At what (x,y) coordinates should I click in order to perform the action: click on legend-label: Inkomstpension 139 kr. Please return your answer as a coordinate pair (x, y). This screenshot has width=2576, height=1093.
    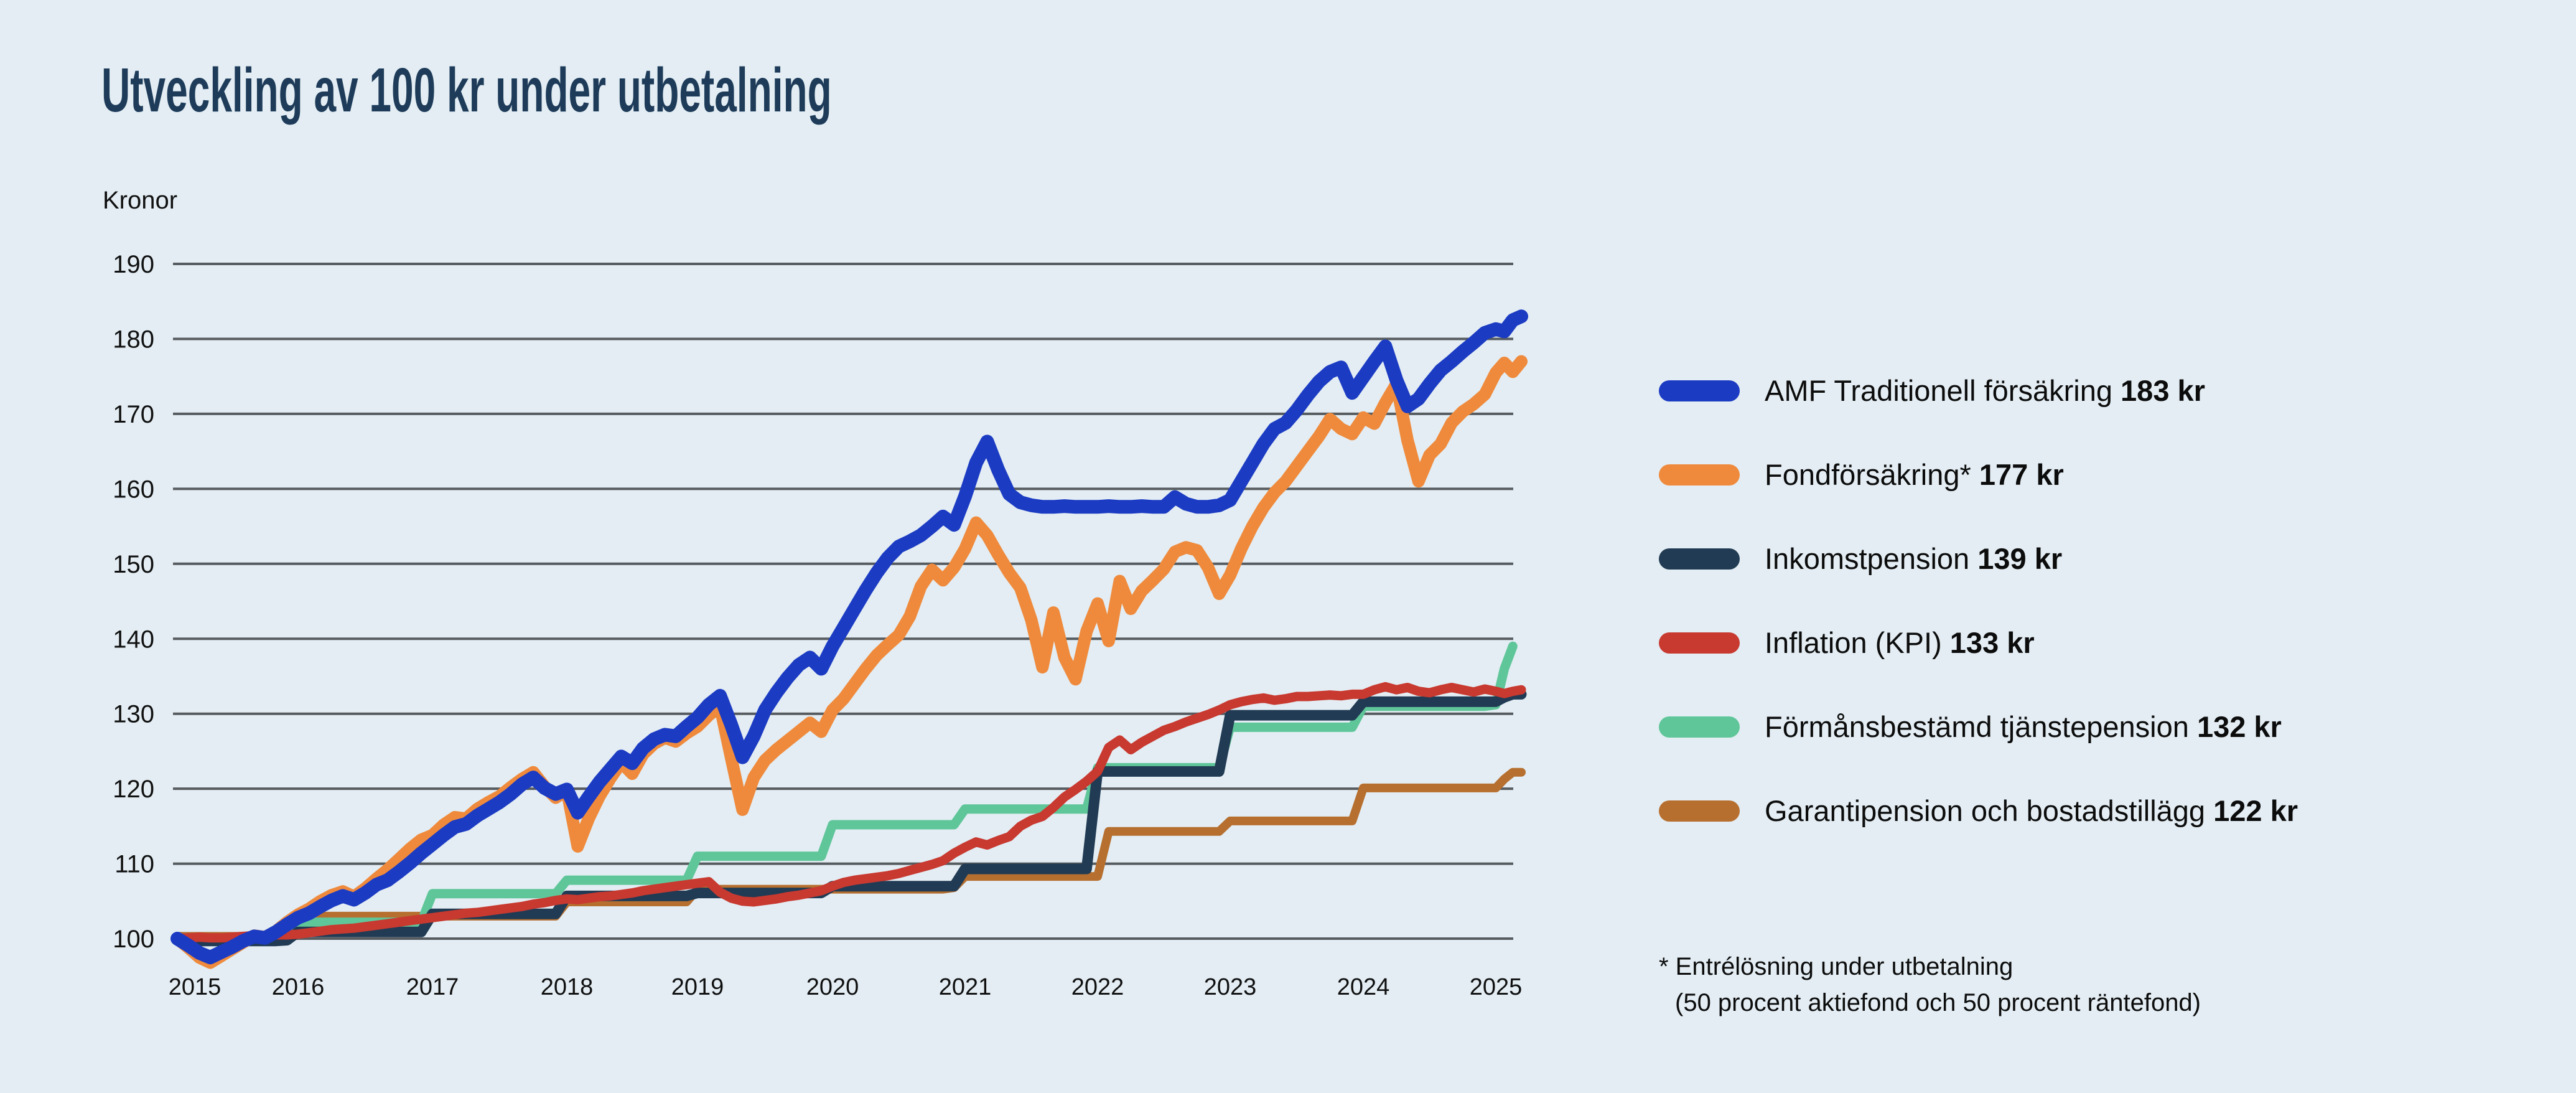
    Looking at the image, I should click on (1914, 559).